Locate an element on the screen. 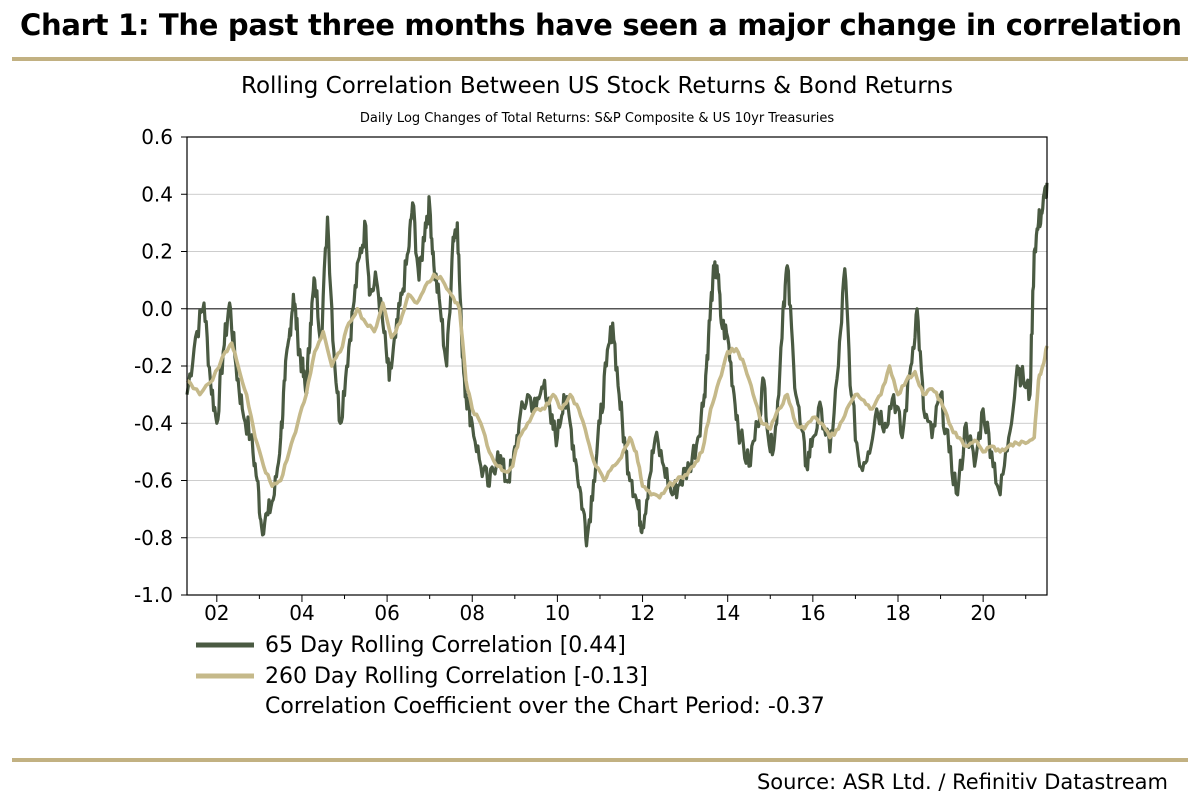 This screenshot has height=806, width=1200. footer-rule is located at coordinates (600, 760).